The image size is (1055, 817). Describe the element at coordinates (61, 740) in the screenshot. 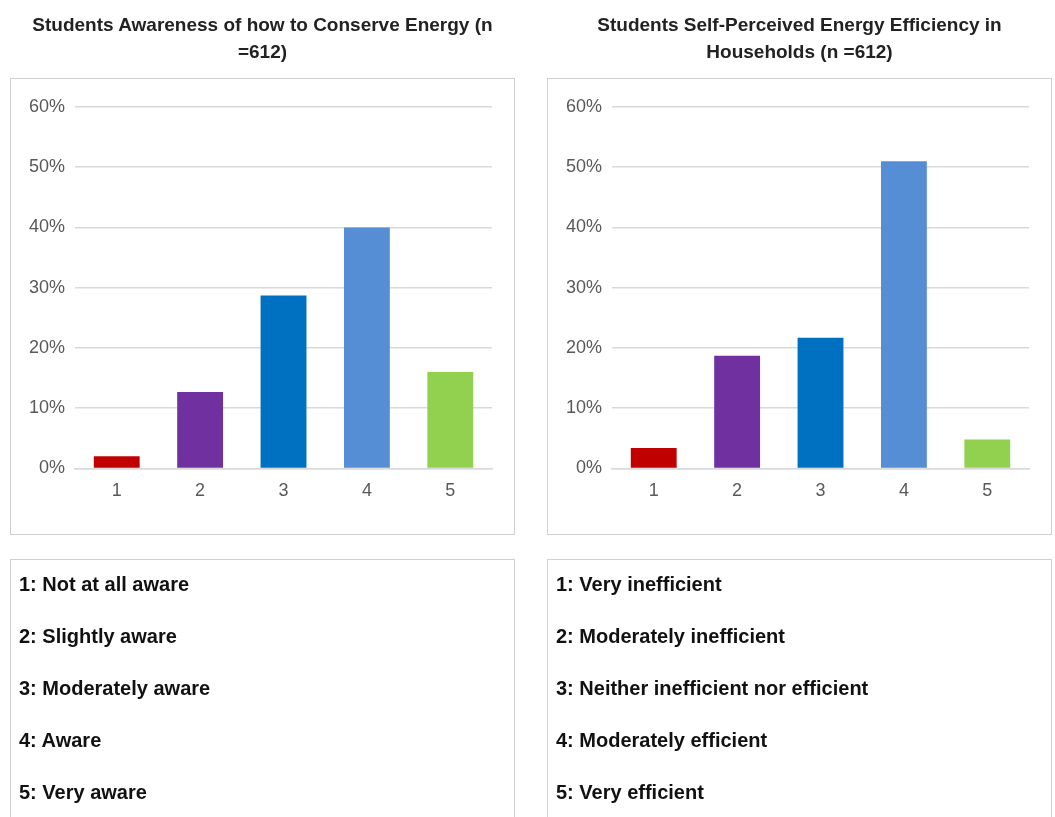

I see `text: 4: Aware` at that location.